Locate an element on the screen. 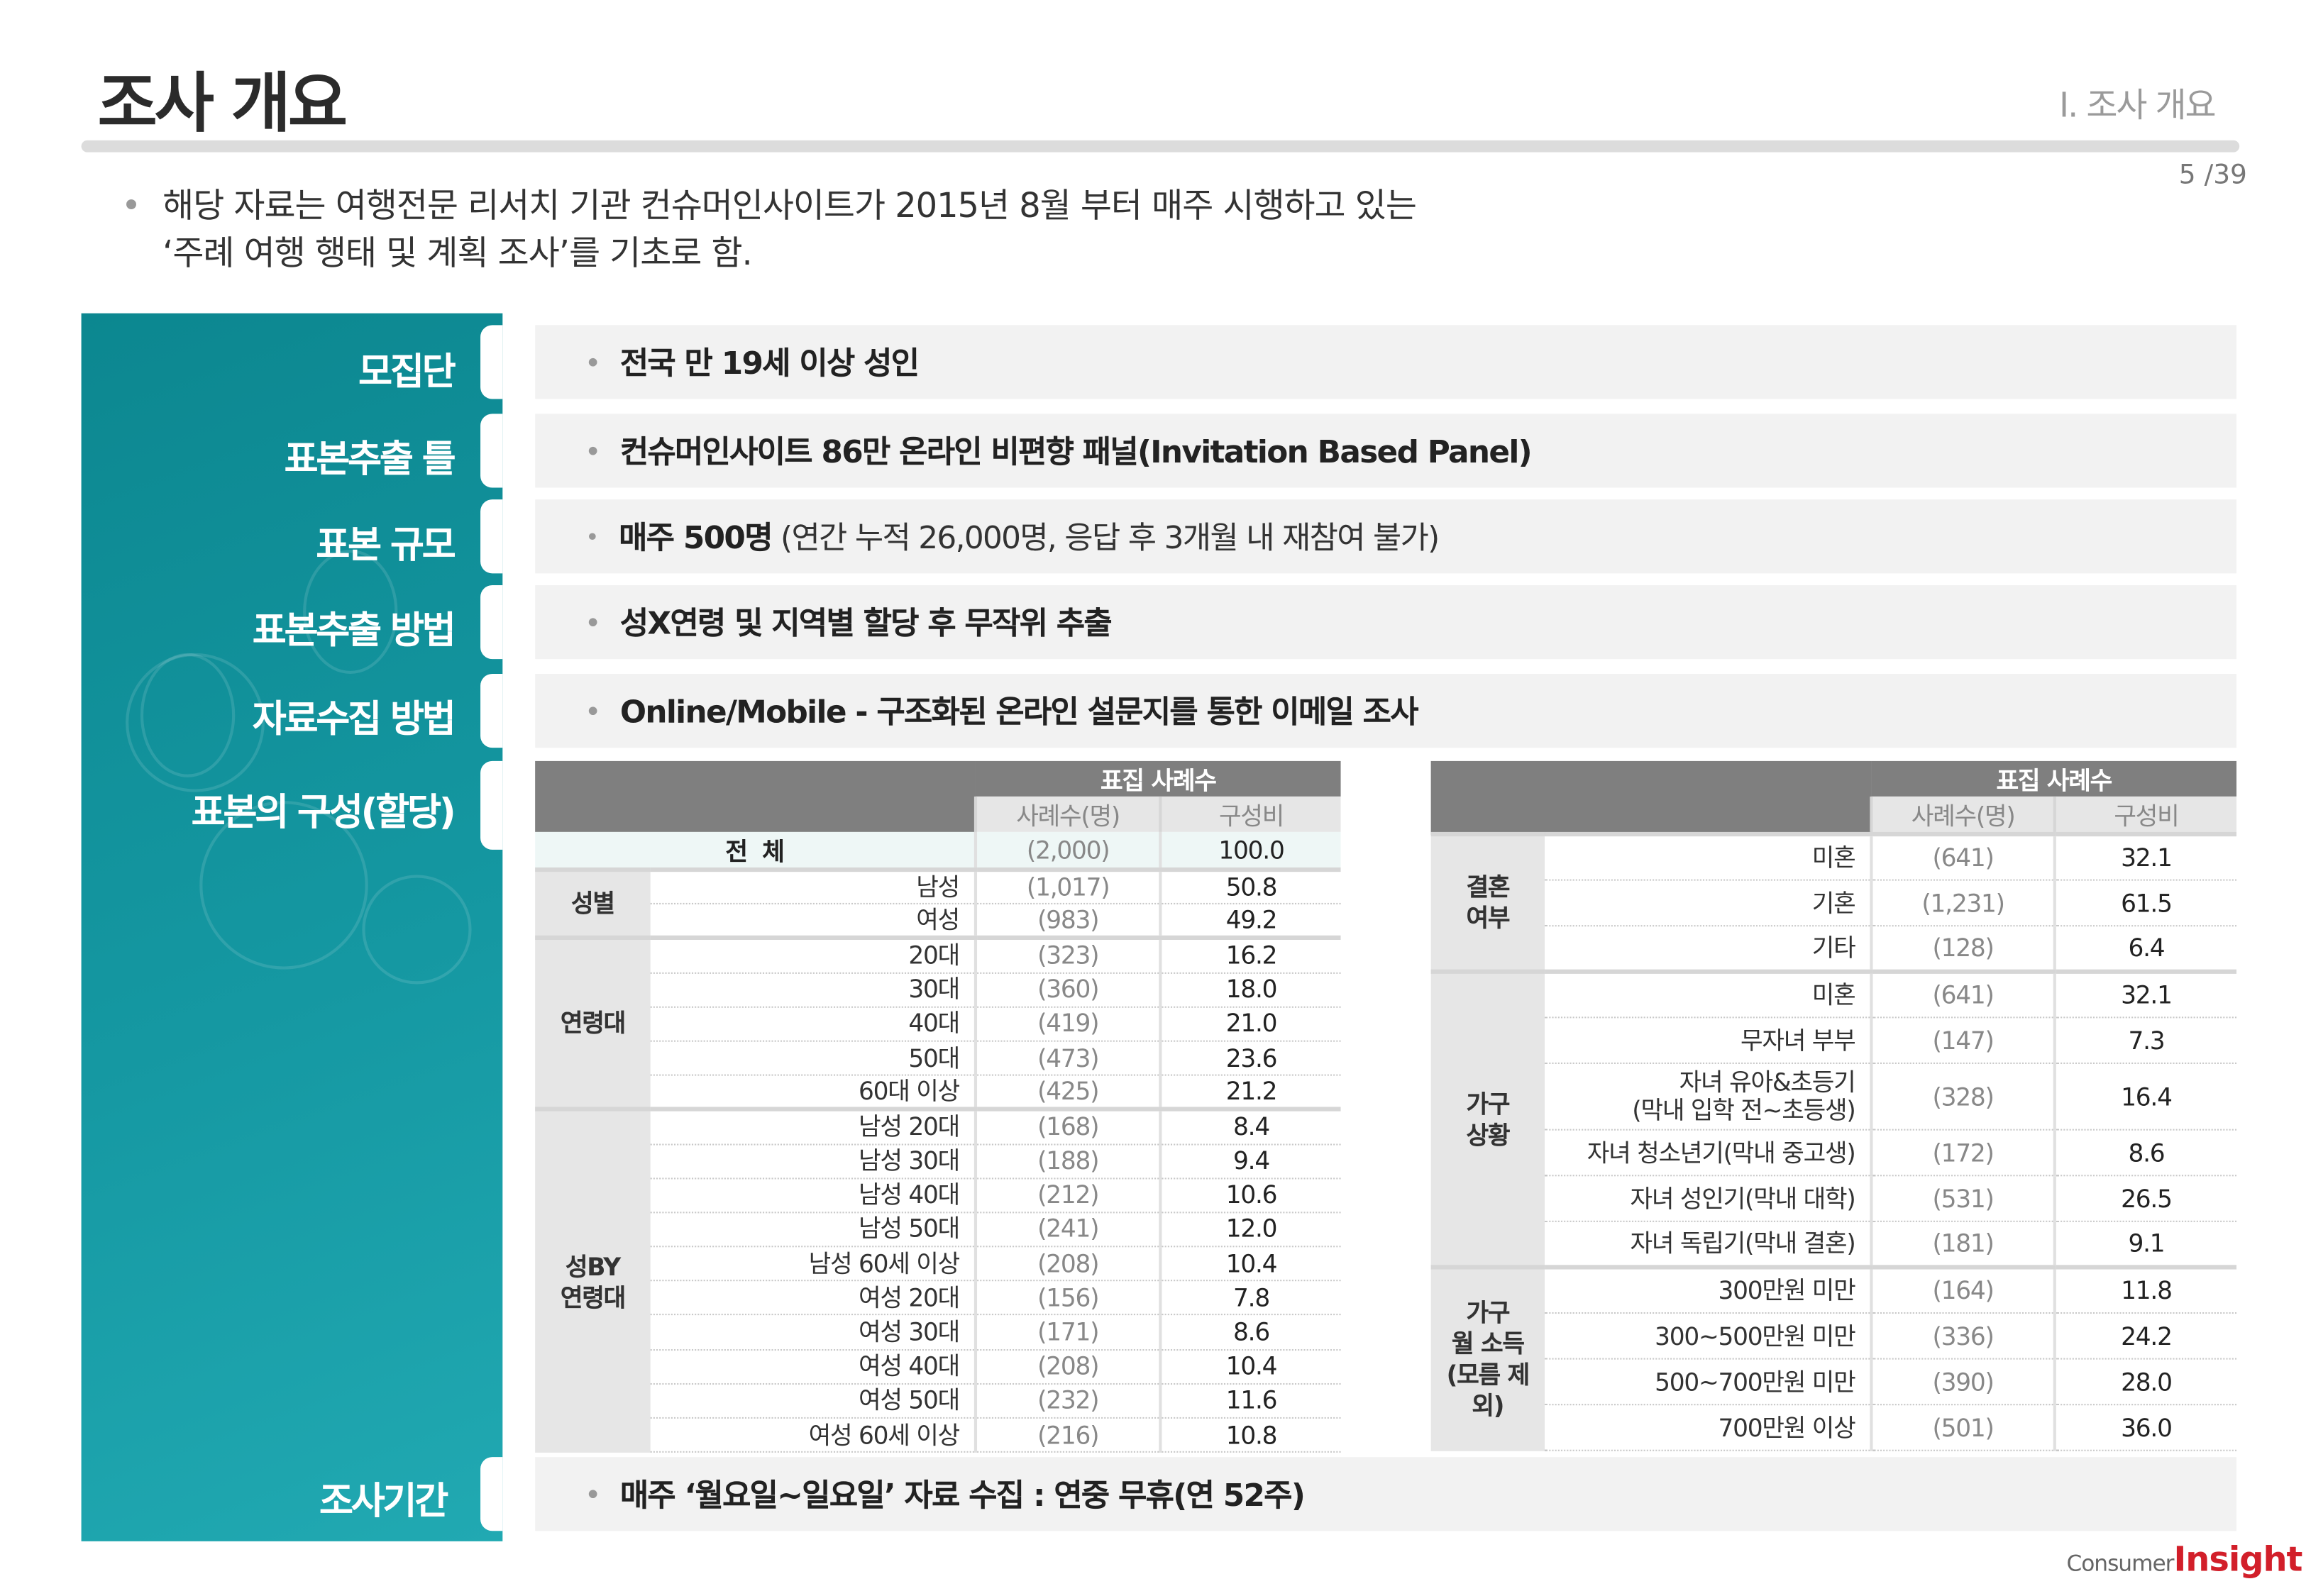 Image resolution: width=2306 pixels, height=1596 pixels. row-ratio: 28.0 is located at coordinates (2145, 1382).